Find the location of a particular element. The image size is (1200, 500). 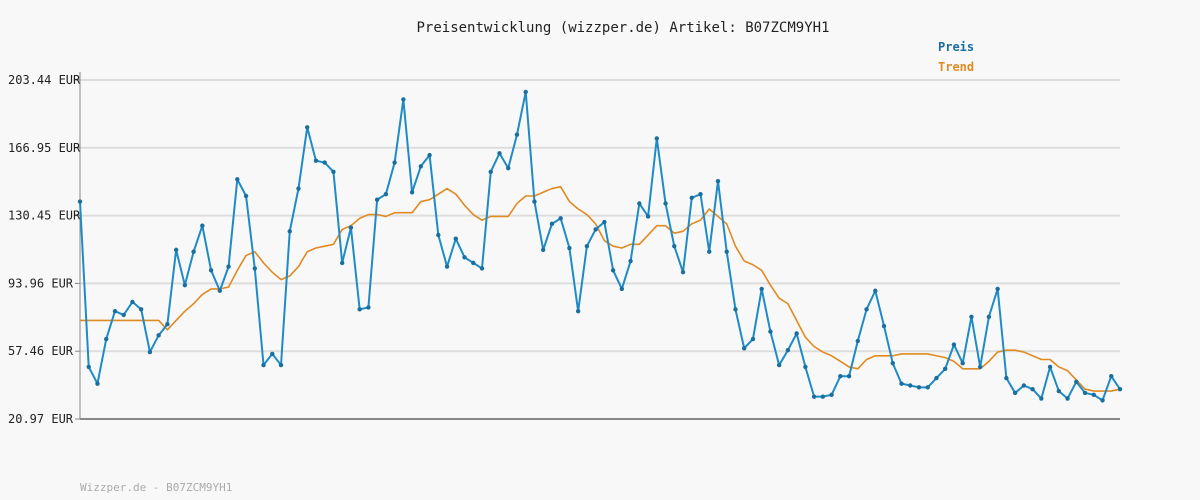

legend-trend-label: Trend is located at coordinates (956, 67).